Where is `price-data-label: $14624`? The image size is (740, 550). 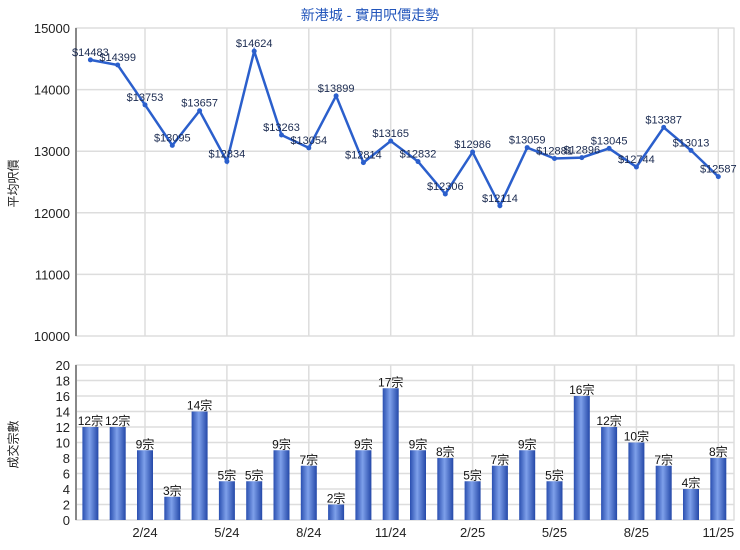 price-data-label: $14624 is located at coordinates (254, 44).